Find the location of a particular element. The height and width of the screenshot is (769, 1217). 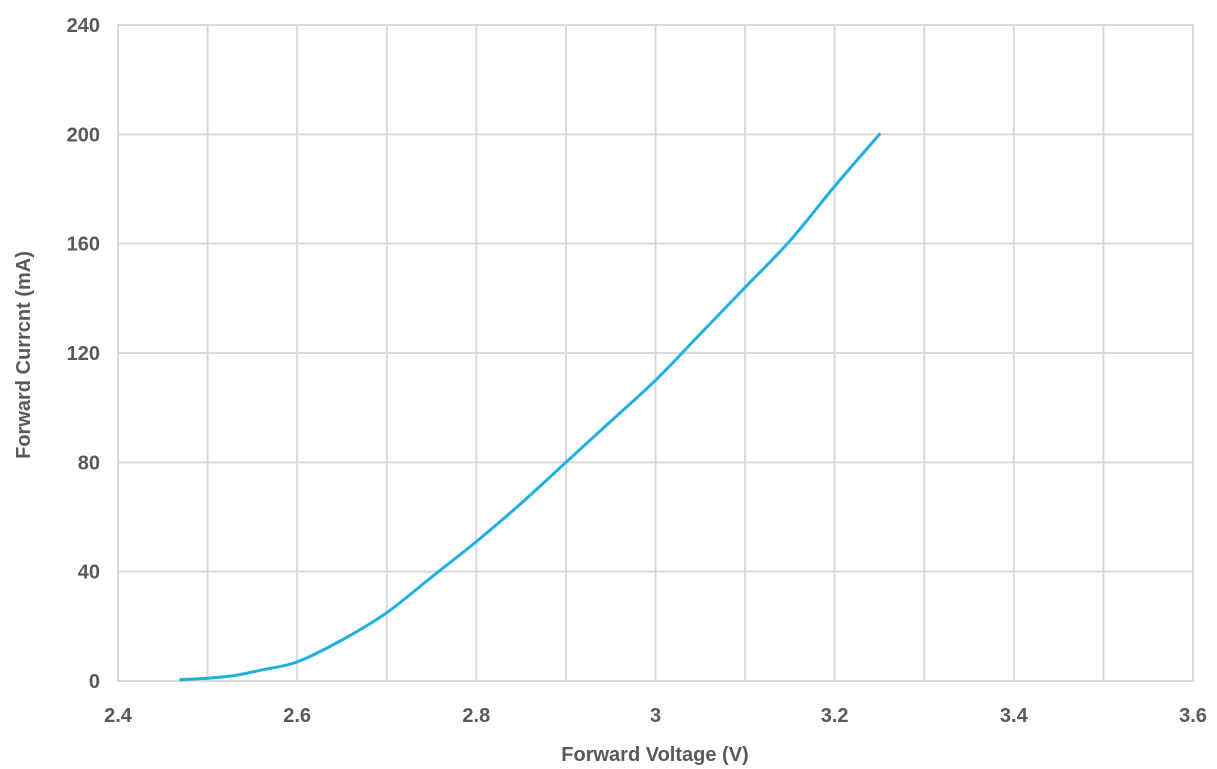

y-tick-label: 0 is located at coordinates (94, 682).